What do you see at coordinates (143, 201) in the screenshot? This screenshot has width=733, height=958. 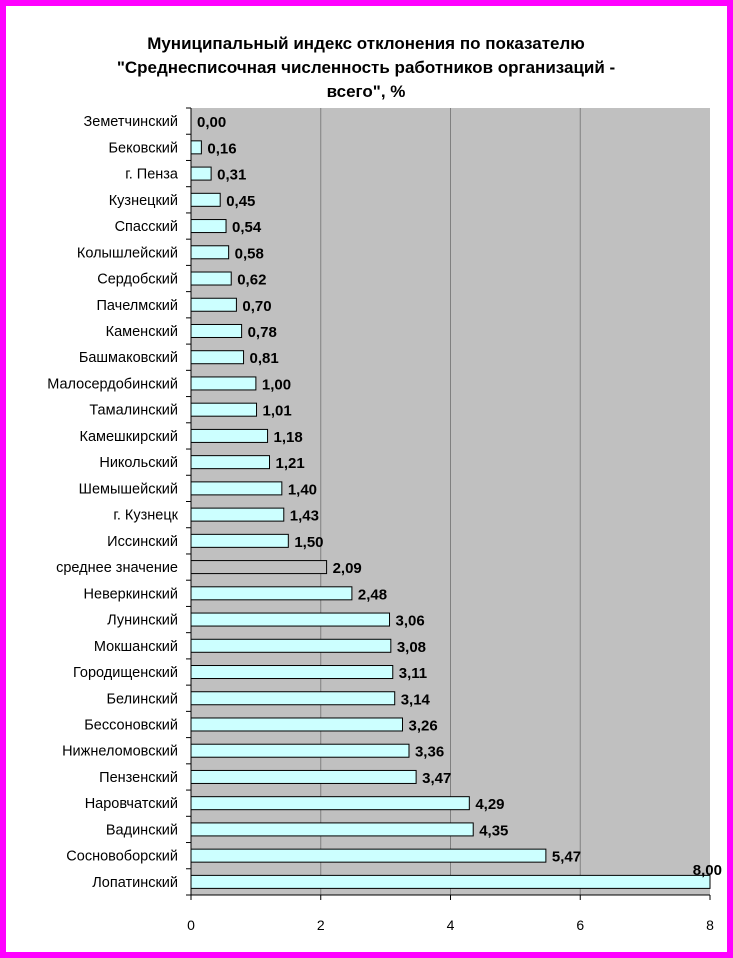 I see `category-label: Кузнецкий` at bounding box center [143, 201].